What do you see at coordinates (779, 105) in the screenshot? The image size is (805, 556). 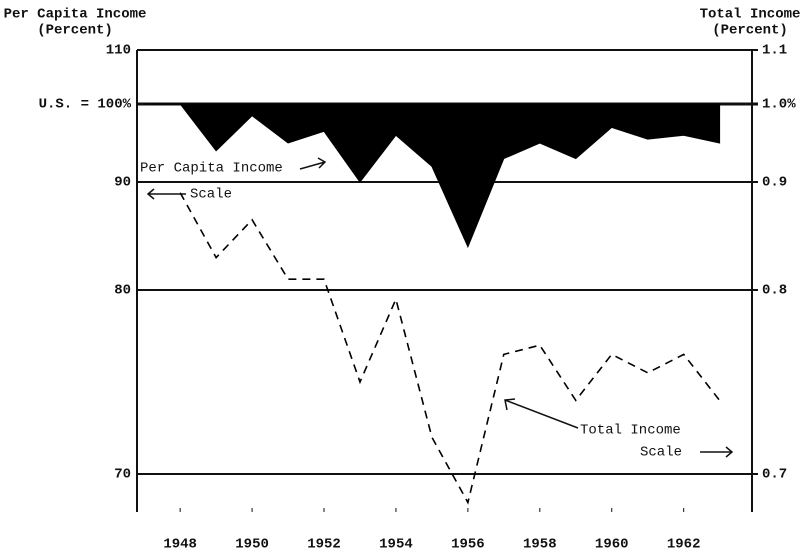 I see `y2-tick-label: 1.0%` at bounding box center [779, 105].